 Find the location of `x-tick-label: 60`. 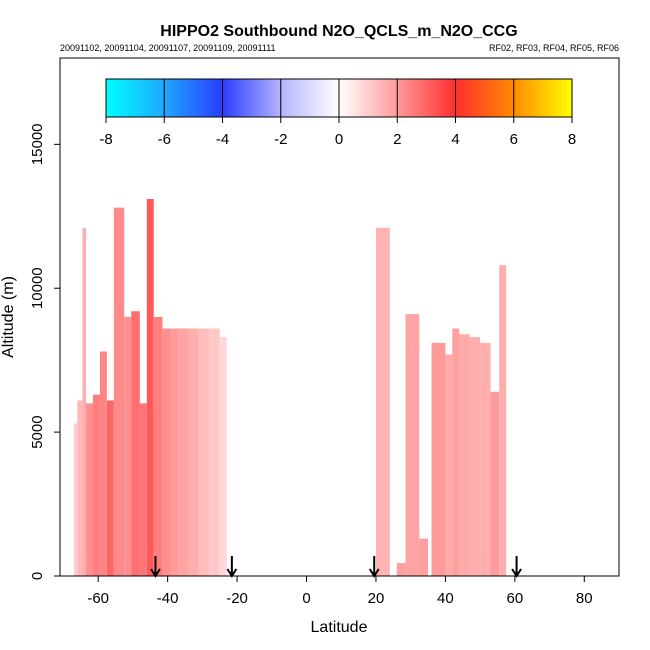

x-tick-label: 60 is located at coordinates (514, 598).